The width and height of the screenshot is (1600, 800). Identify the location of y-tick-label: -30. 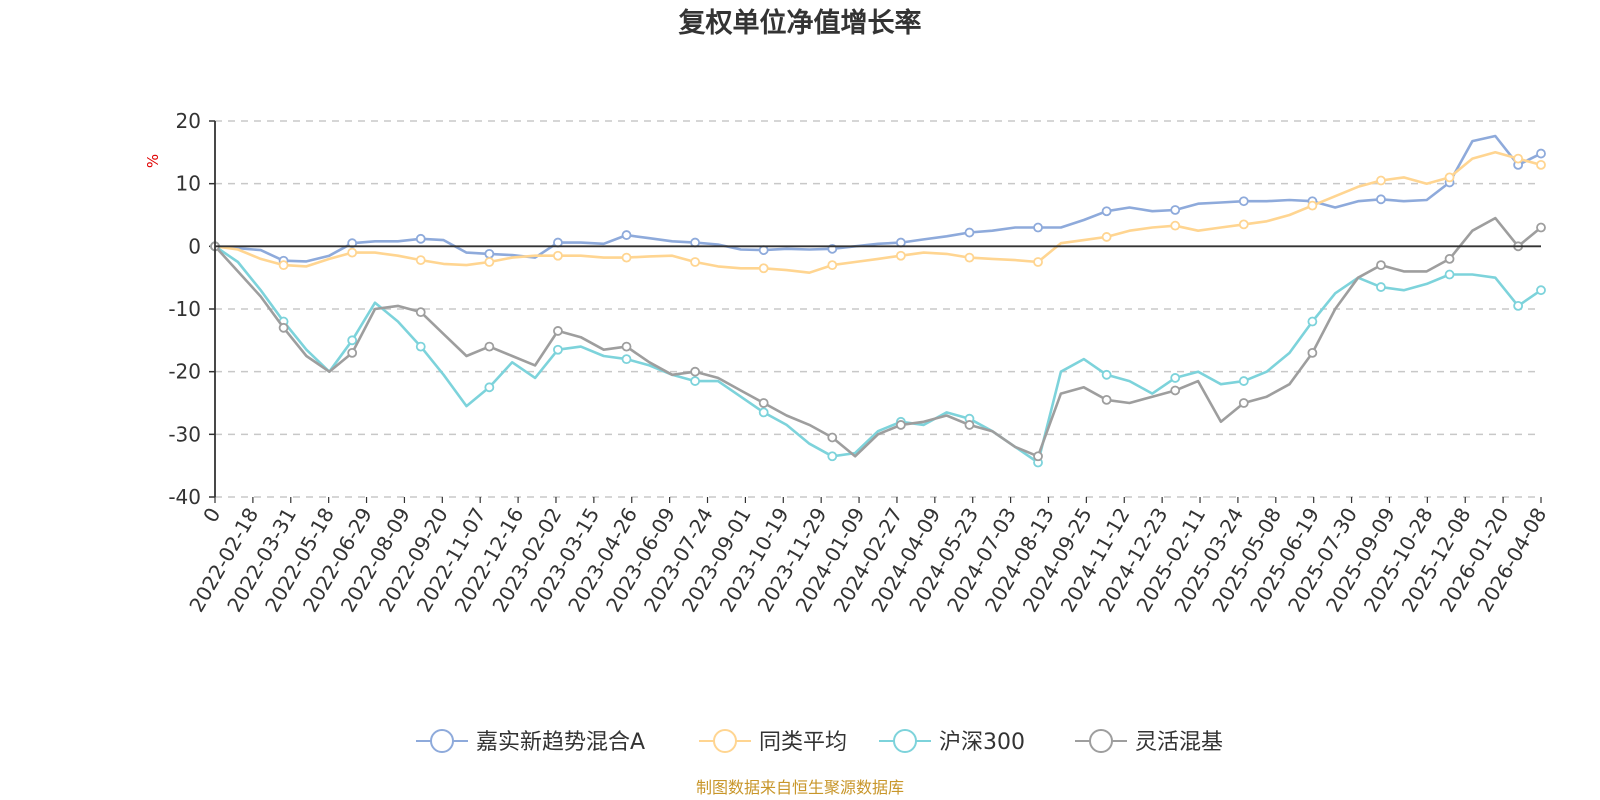
(184, 434).